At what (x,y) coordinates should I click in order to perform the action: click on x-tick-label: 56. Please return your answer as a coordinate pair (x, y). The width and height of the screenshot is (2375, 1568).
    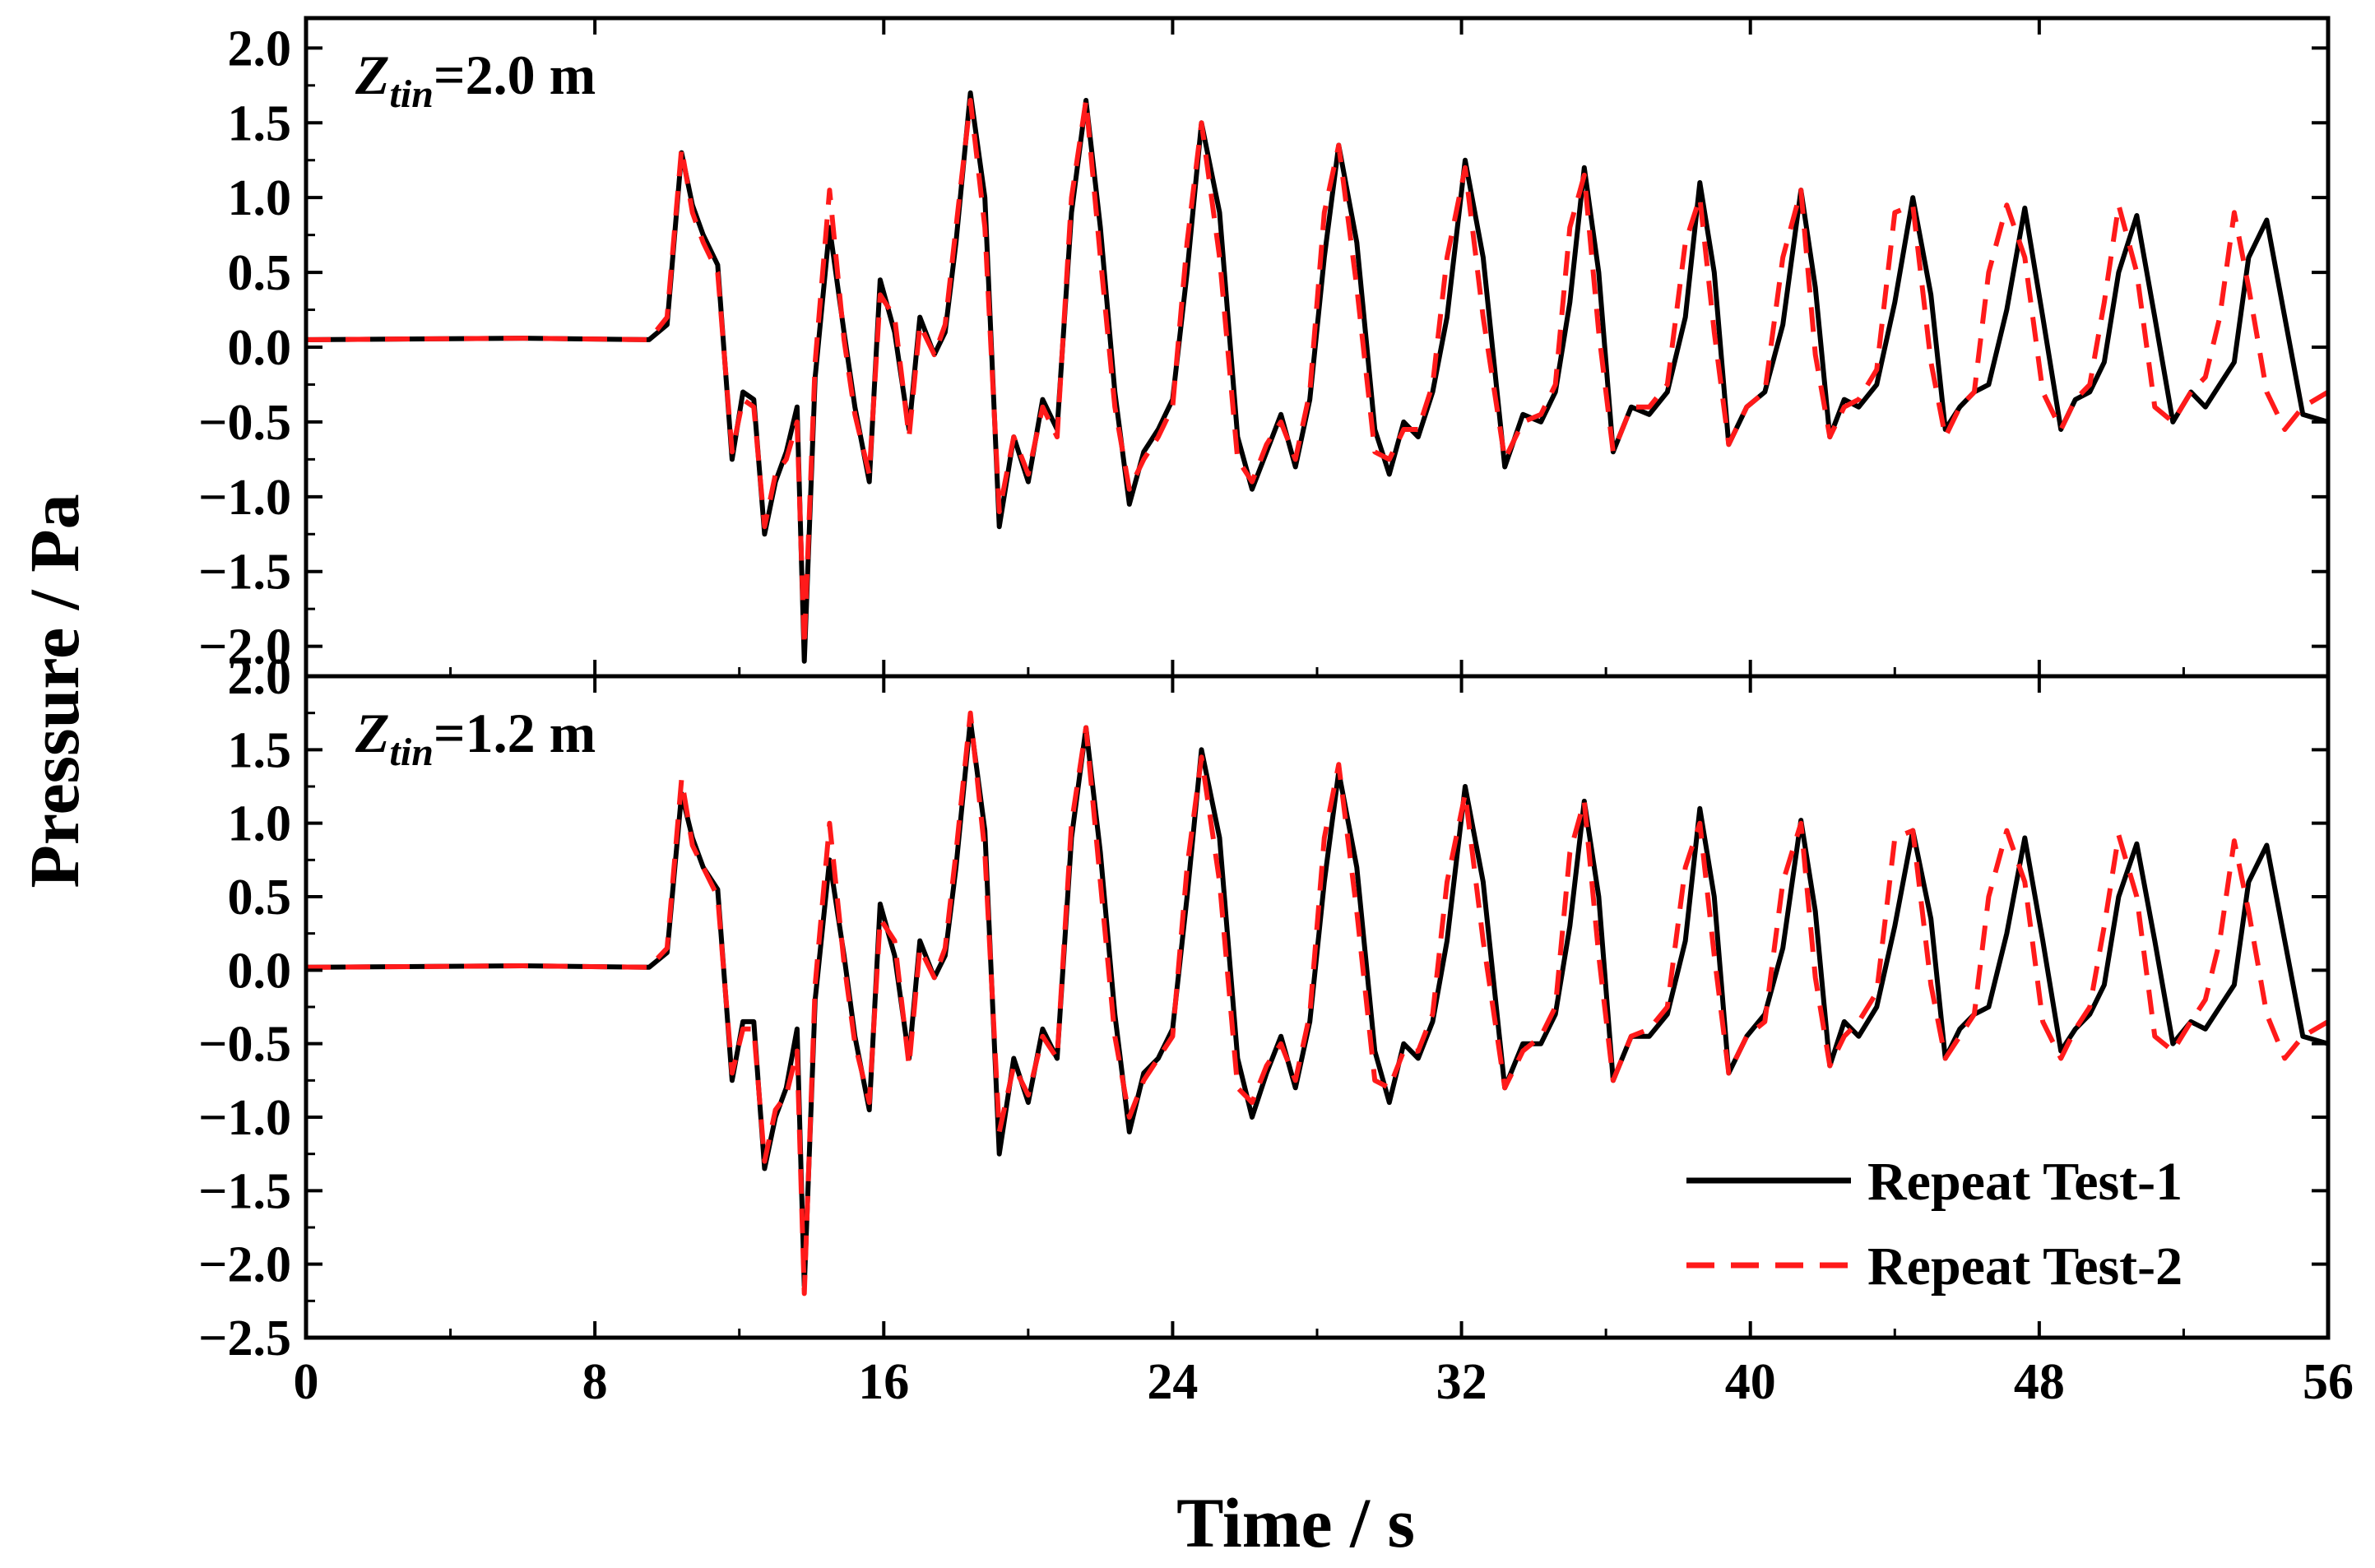
    Looking at the image, I should click on (2328, 1382).